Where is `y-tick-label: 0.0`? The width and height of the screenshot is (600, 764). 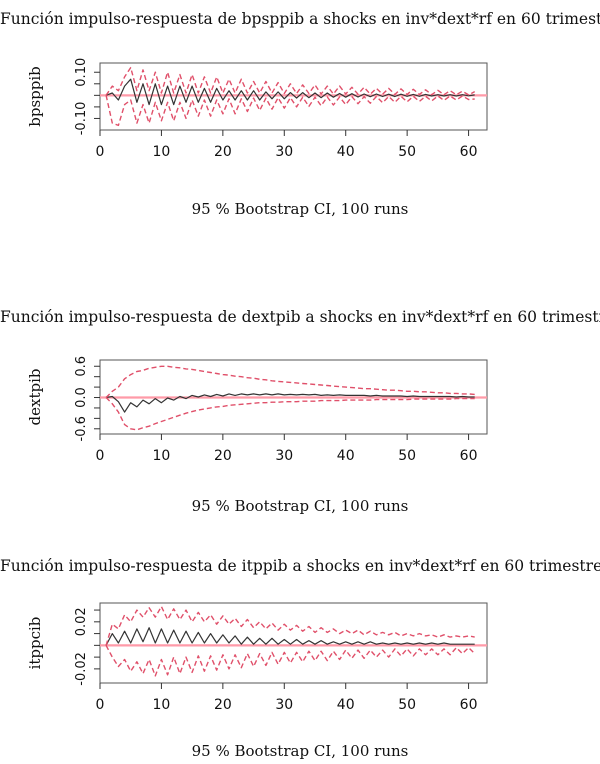
y-tick-label: 0.0 is located at coordinates (81, 397).